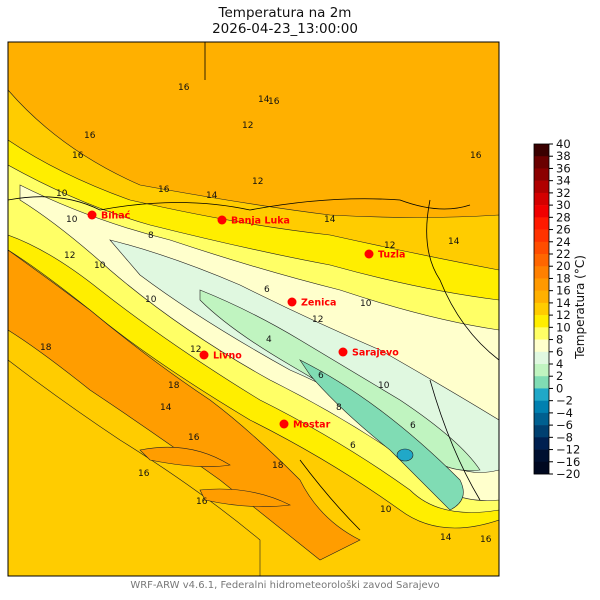 The width and height of the screenshot is (600, 600). Describe the element at coordinates (227, 356) in the screenshot. I see `city-label: Livno` at that location.